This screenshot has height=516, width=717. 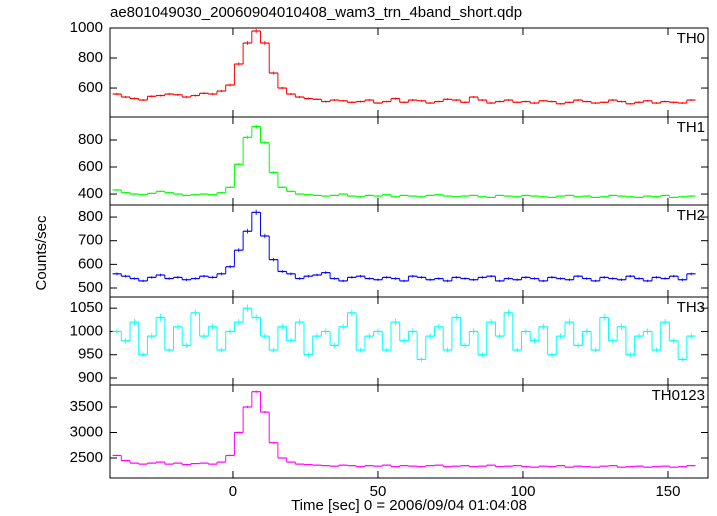 I want to click on x-tick-label: 0, so click(x=233, y=491).